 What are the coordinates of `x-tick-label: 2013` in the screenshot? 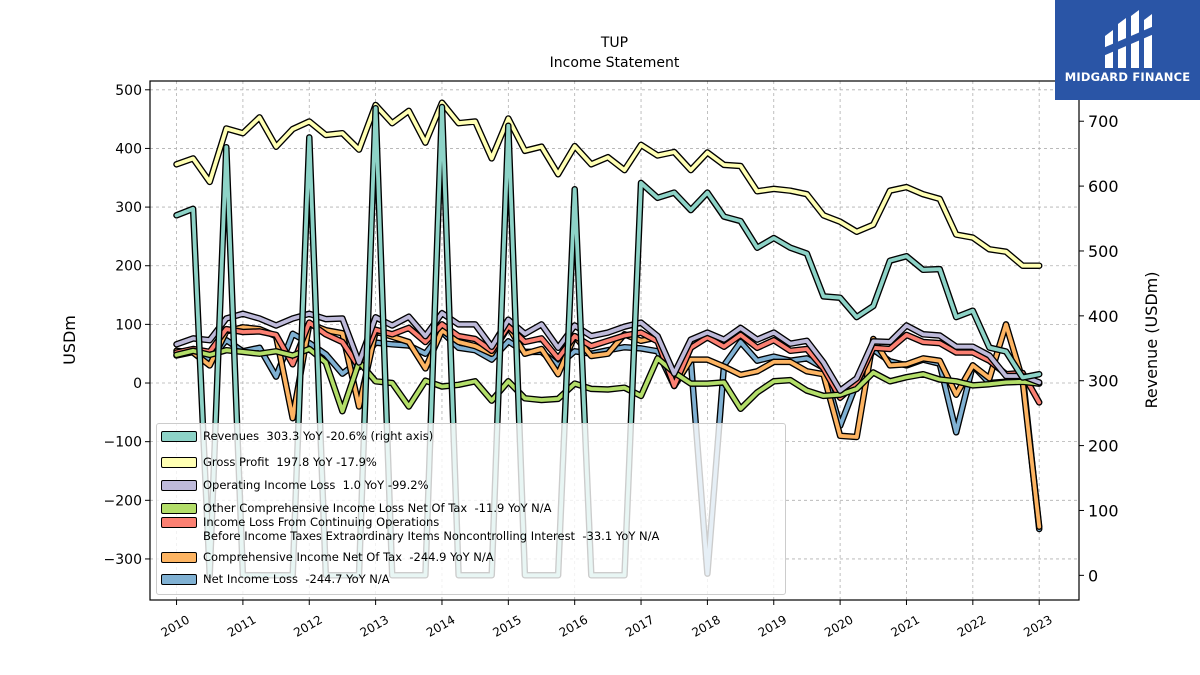 It's located at (374, 625).